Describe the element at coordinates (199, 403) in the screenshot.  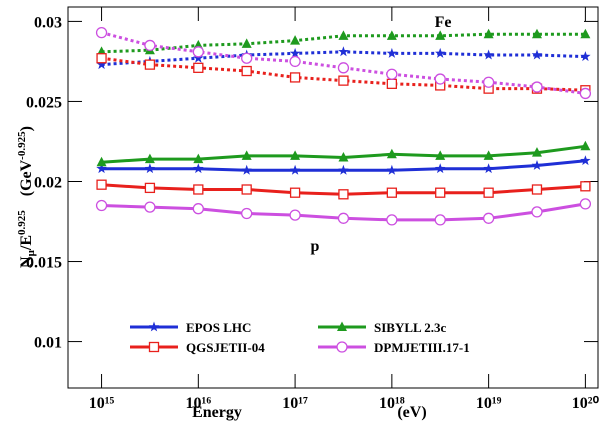
I see `x-tick-label: 10¹⁶` at that location.